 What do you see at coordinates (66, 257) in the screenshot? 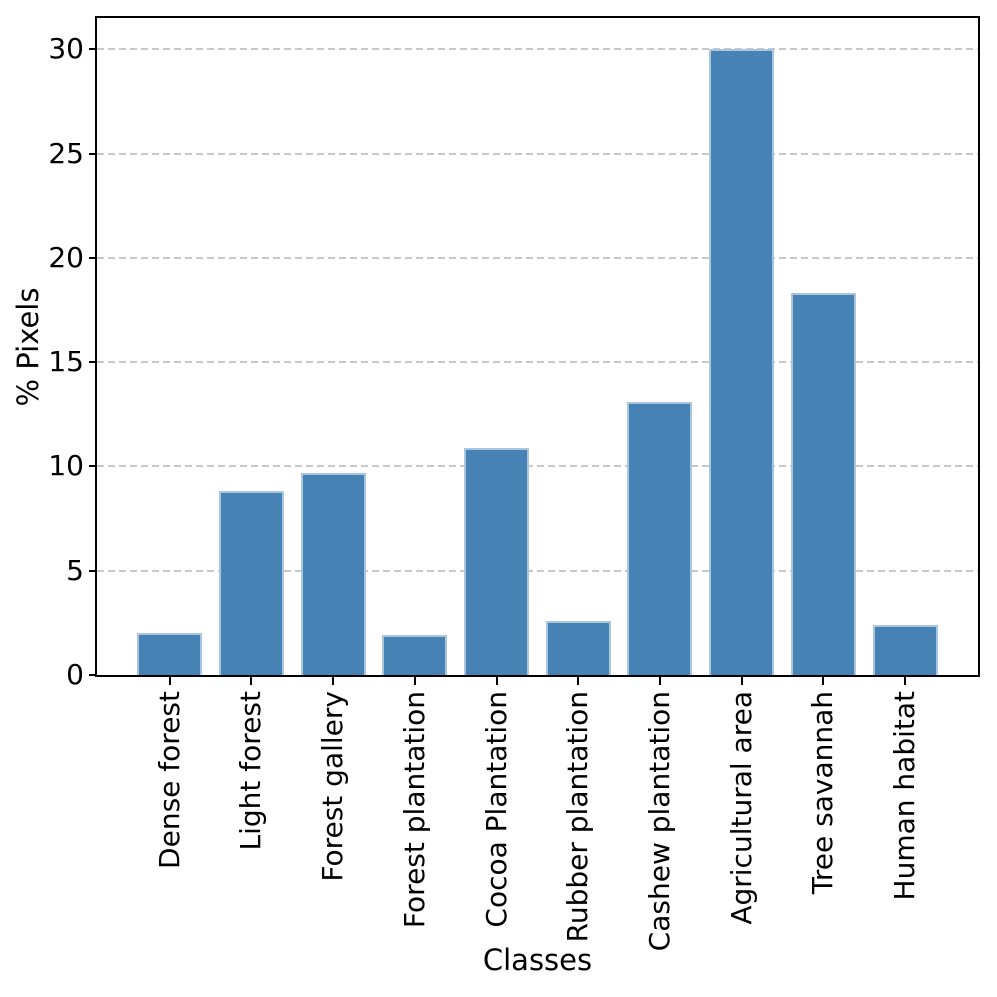
I see `y-tick-label: 20` at bounding box center [66, 257].